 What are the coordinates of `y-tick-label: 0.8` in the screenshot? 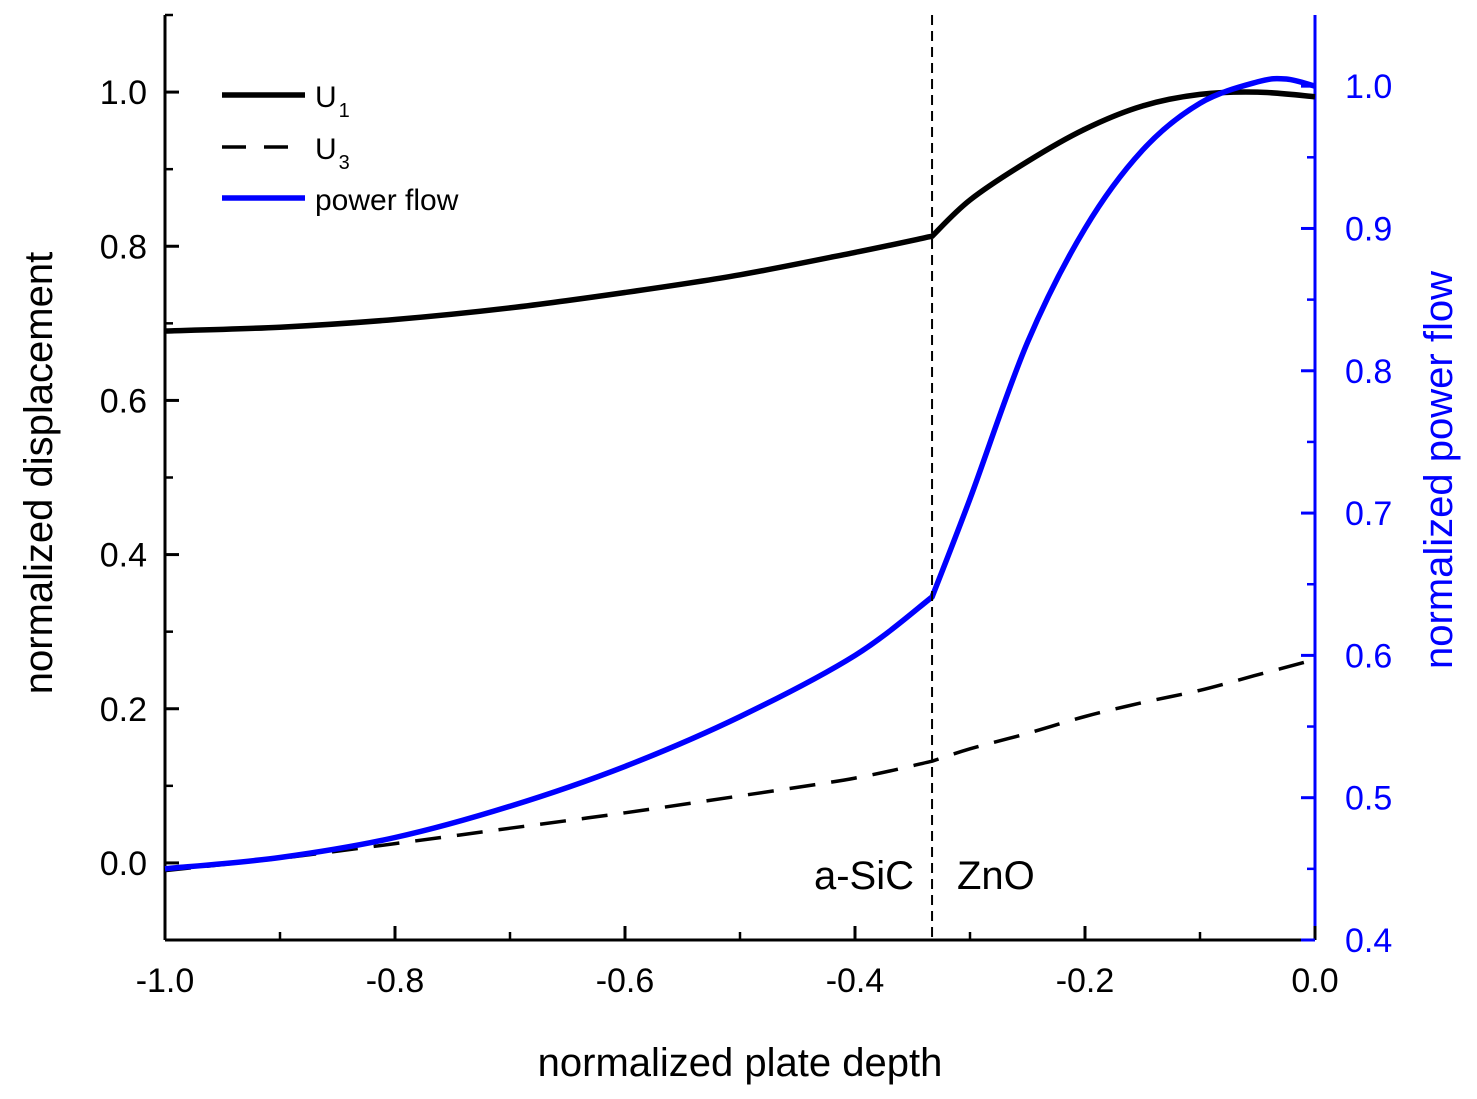 It's located at (123, 247).